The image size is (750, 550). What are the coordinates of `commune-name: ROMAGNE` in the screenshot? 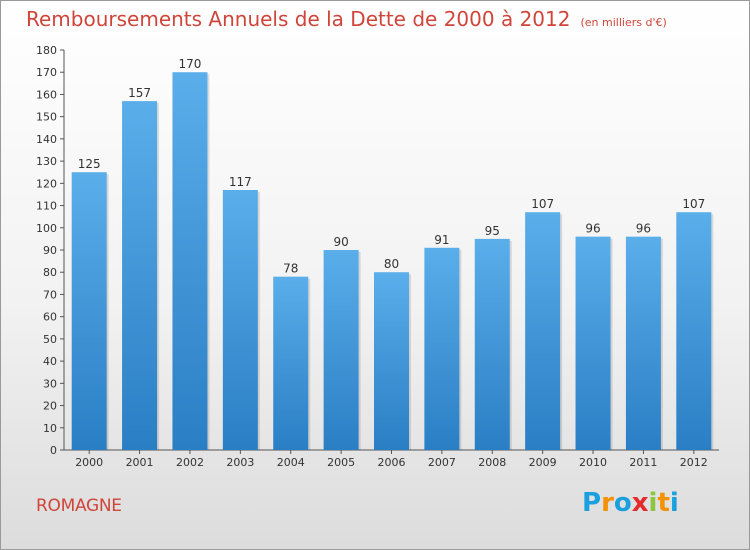 It's located at (79, 506).